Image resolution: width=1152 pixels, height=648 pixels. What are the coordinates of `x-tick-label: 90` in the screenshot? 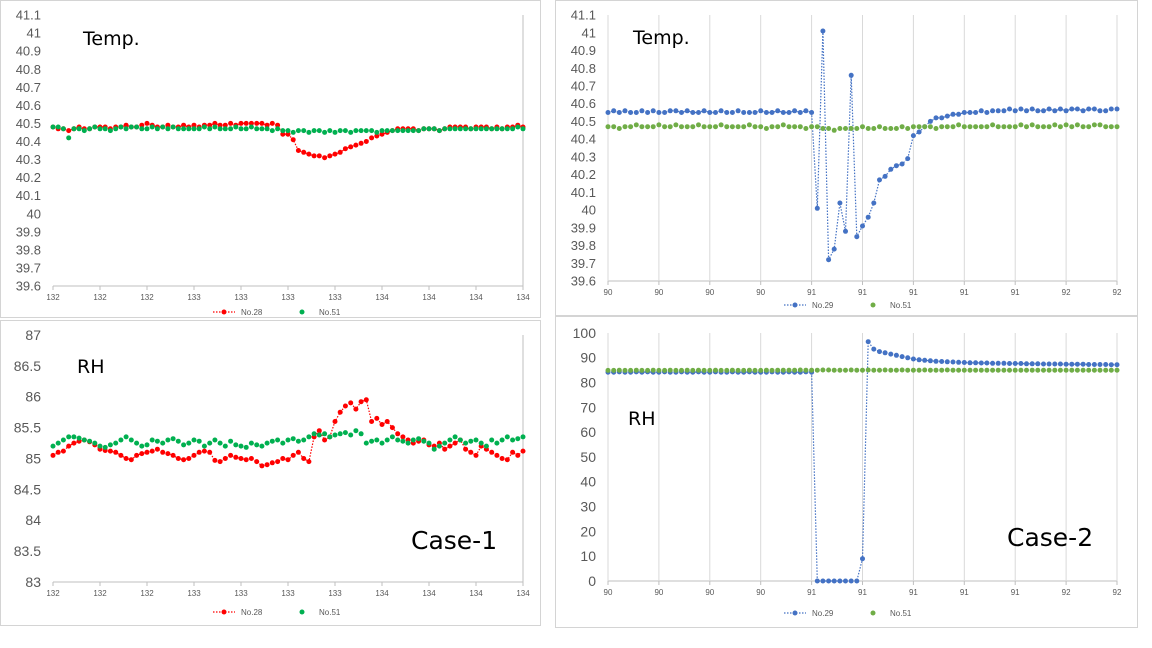 It's located at (760, 592).